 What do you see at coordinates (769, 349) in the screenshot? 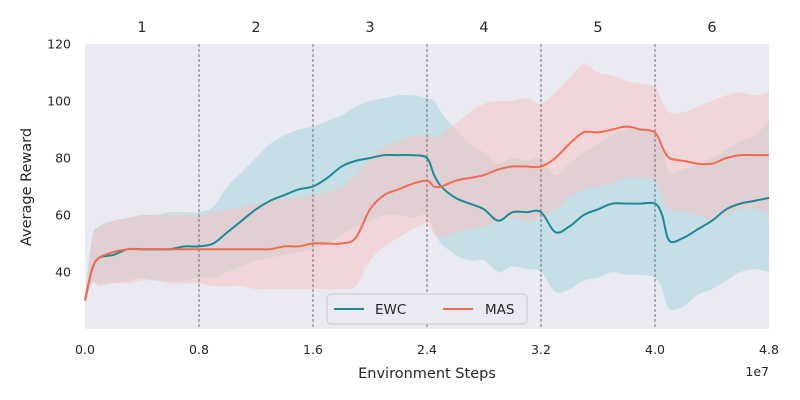
I see `x-tick-label: 4.8` at bounding box center [769, 349].